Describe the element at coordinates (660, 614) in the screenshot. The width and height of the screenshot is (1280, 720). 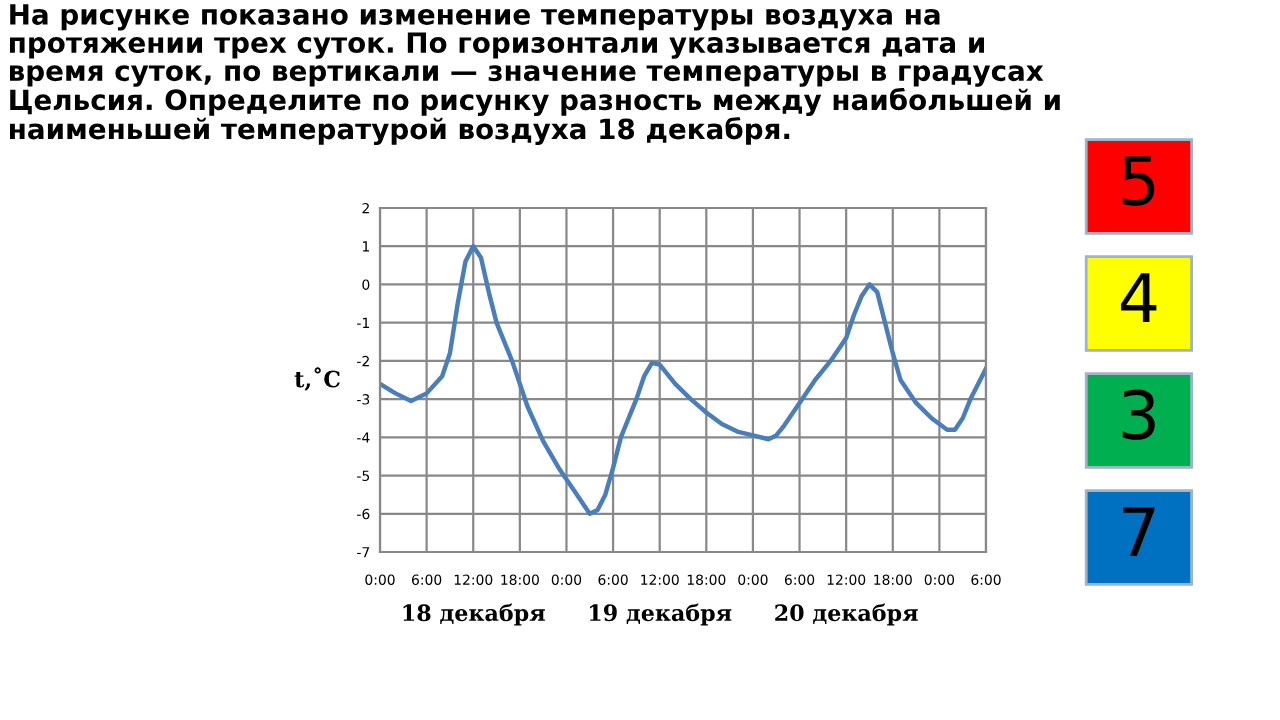
I see `text: 19 декабря` at that location.